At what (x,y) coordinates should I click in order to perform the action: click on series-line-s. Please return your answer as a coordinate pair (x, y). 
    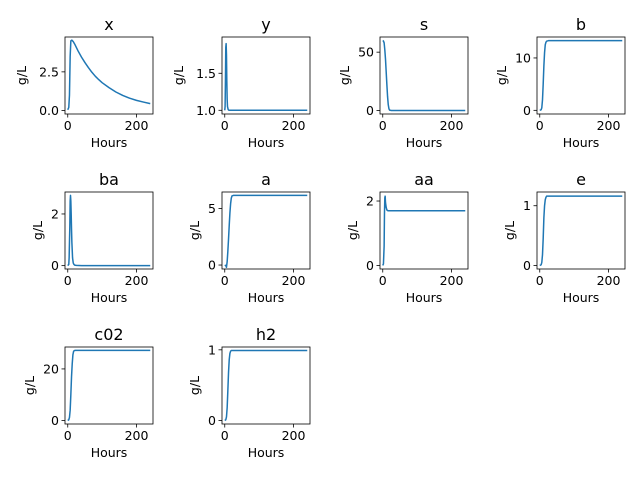
    Looking at the image, I should click on (424, 75).